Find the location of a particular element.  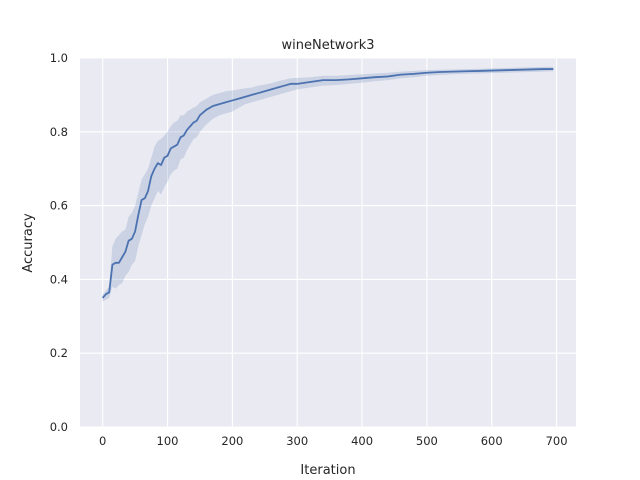

y-tick-label: 0.0 is located at coordinates (59, 427).